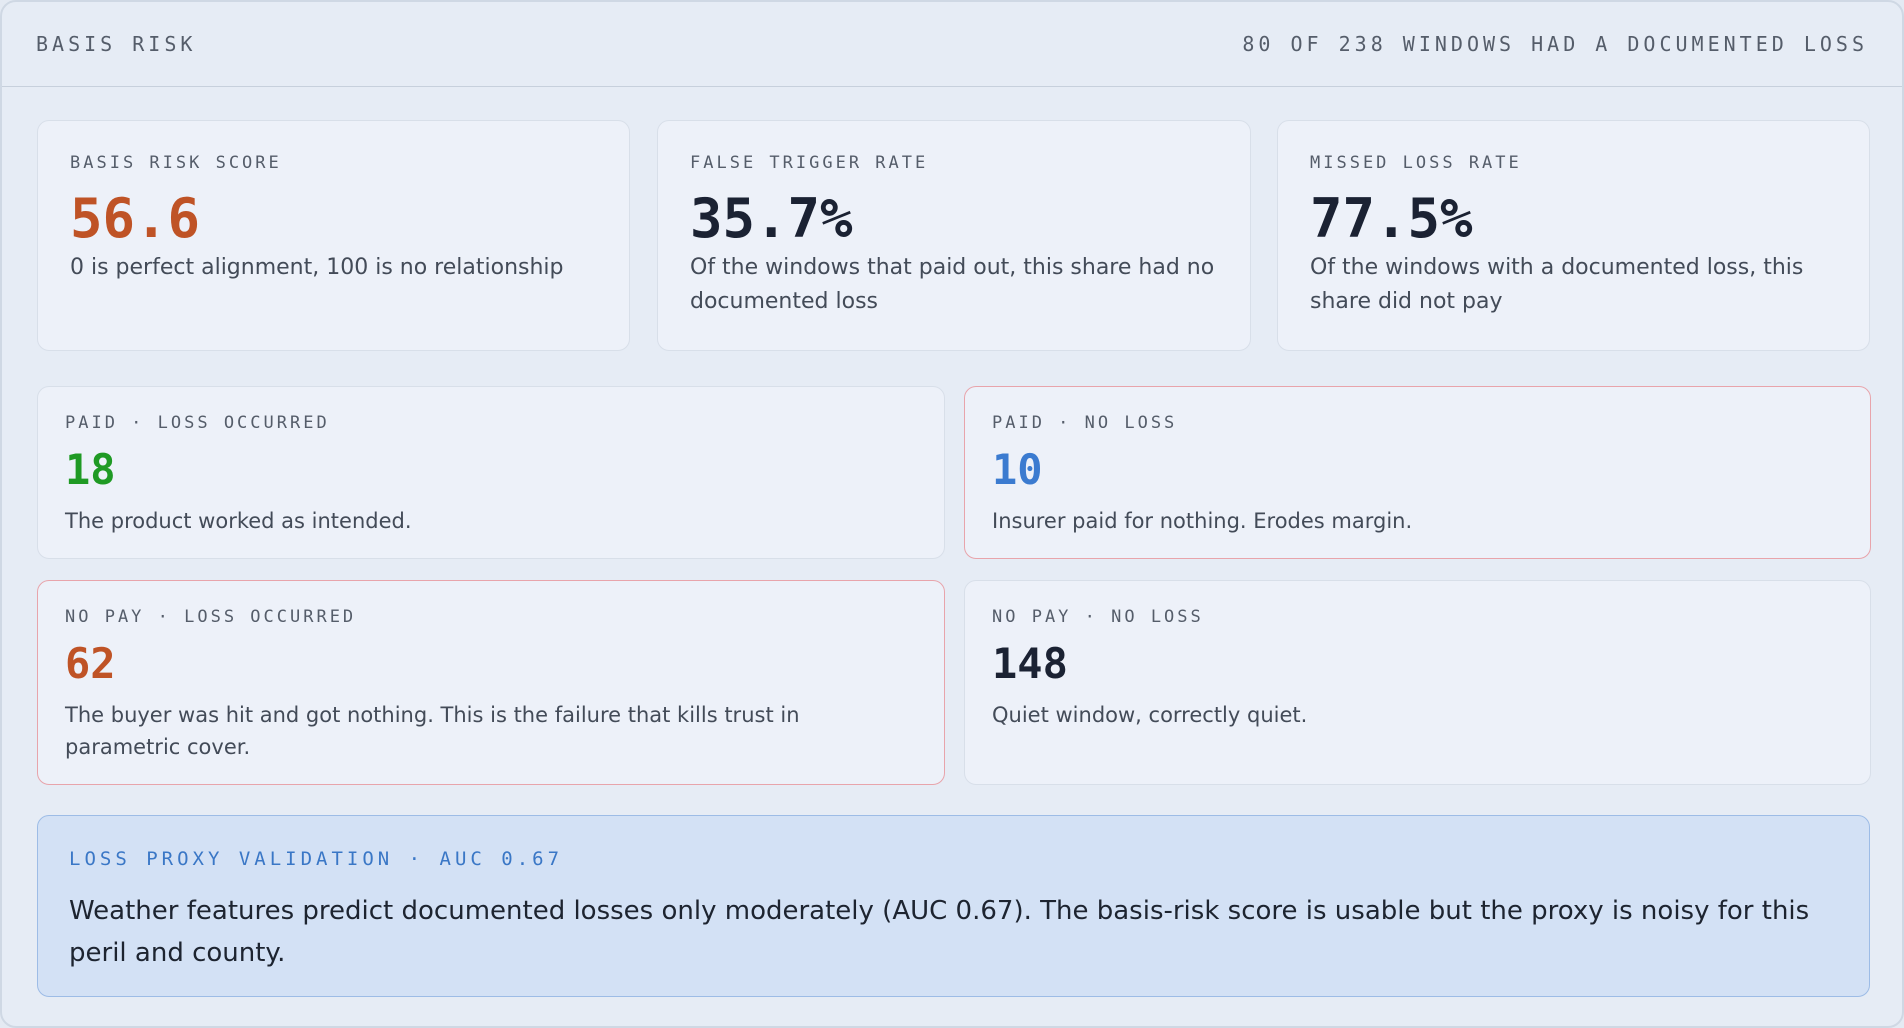 Image resolution: width=1904 pixels, height=1028 pixels. I want to click on metric-value: 56.6, so click(135, 218).